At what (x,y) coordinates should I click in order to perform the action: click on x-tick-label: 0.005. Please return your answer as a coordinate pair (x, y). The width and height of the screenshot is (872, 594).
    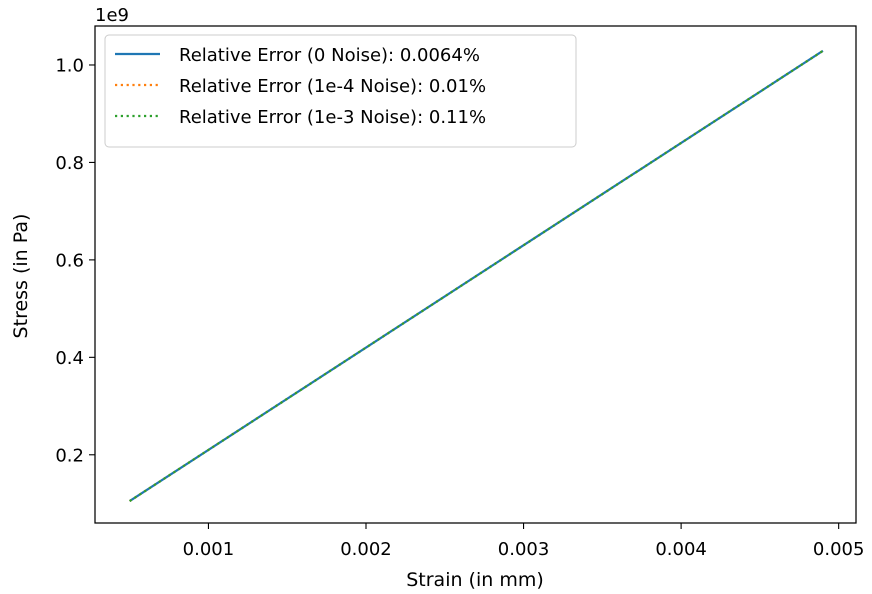
    Looking at the image, I should click on (839, 549).